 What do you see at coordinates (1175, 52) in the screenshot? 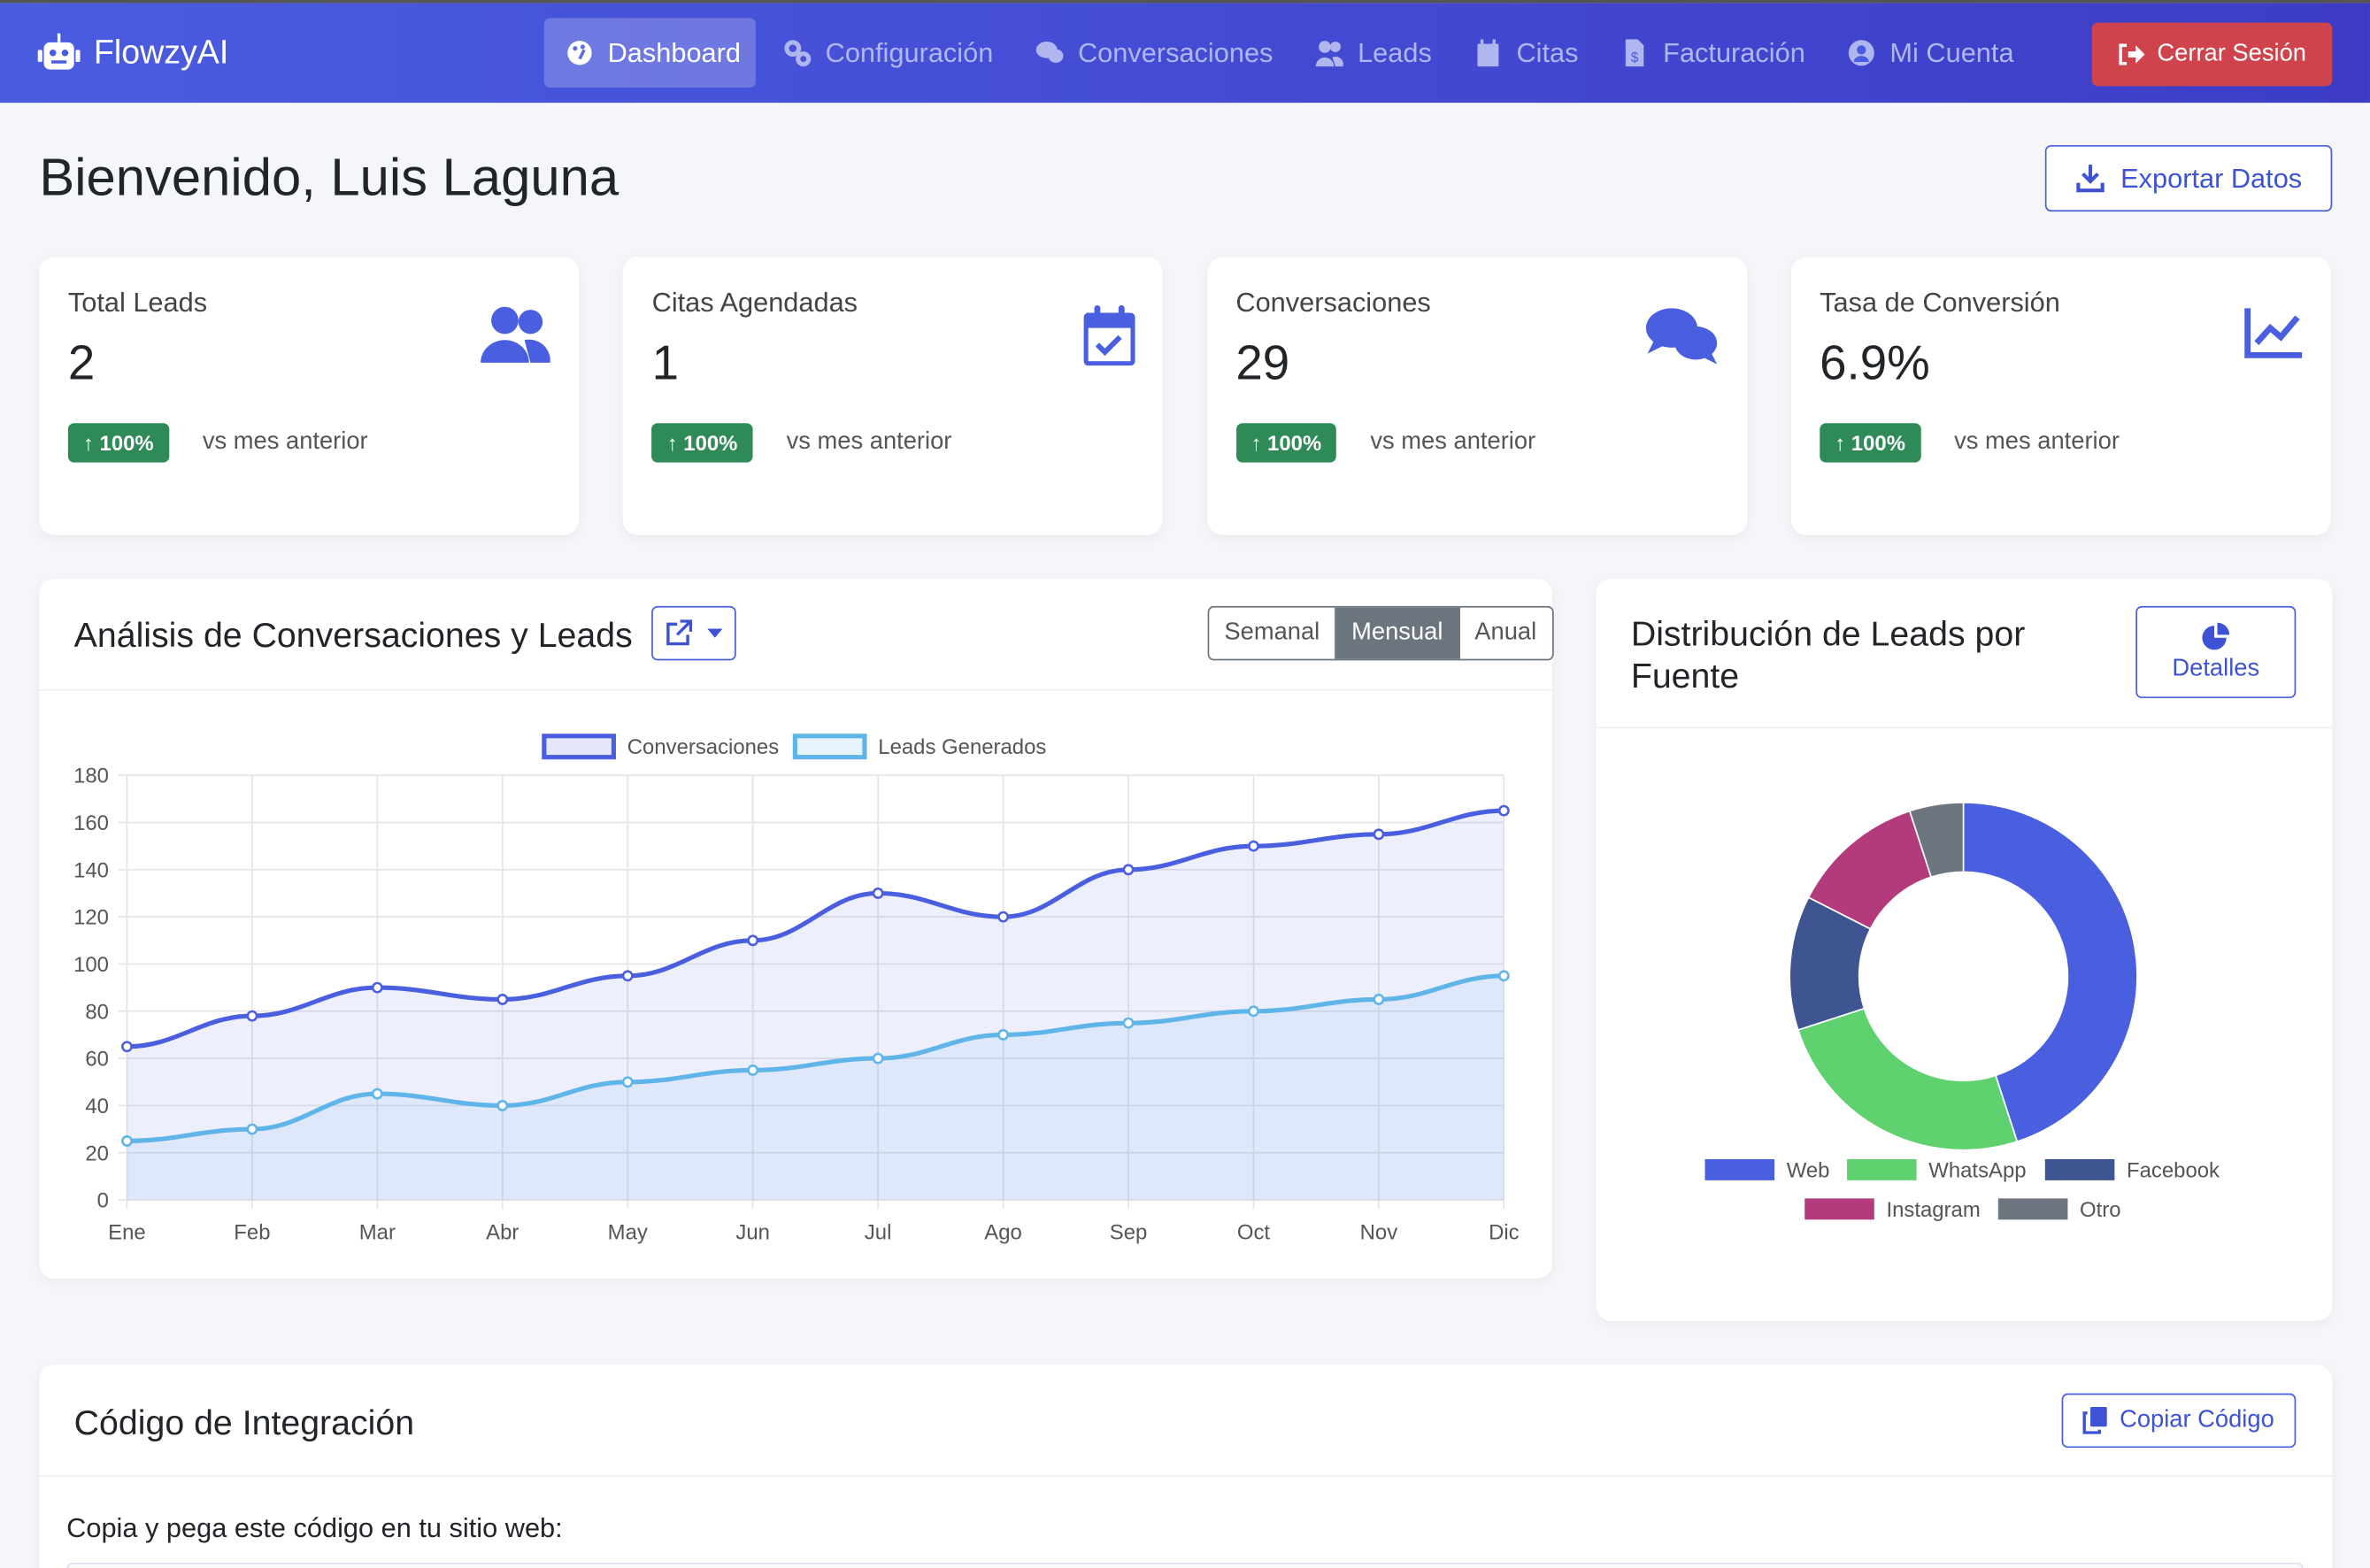
I see `nav-item-label: Conversaciones` at bounding box center [1175, 52].